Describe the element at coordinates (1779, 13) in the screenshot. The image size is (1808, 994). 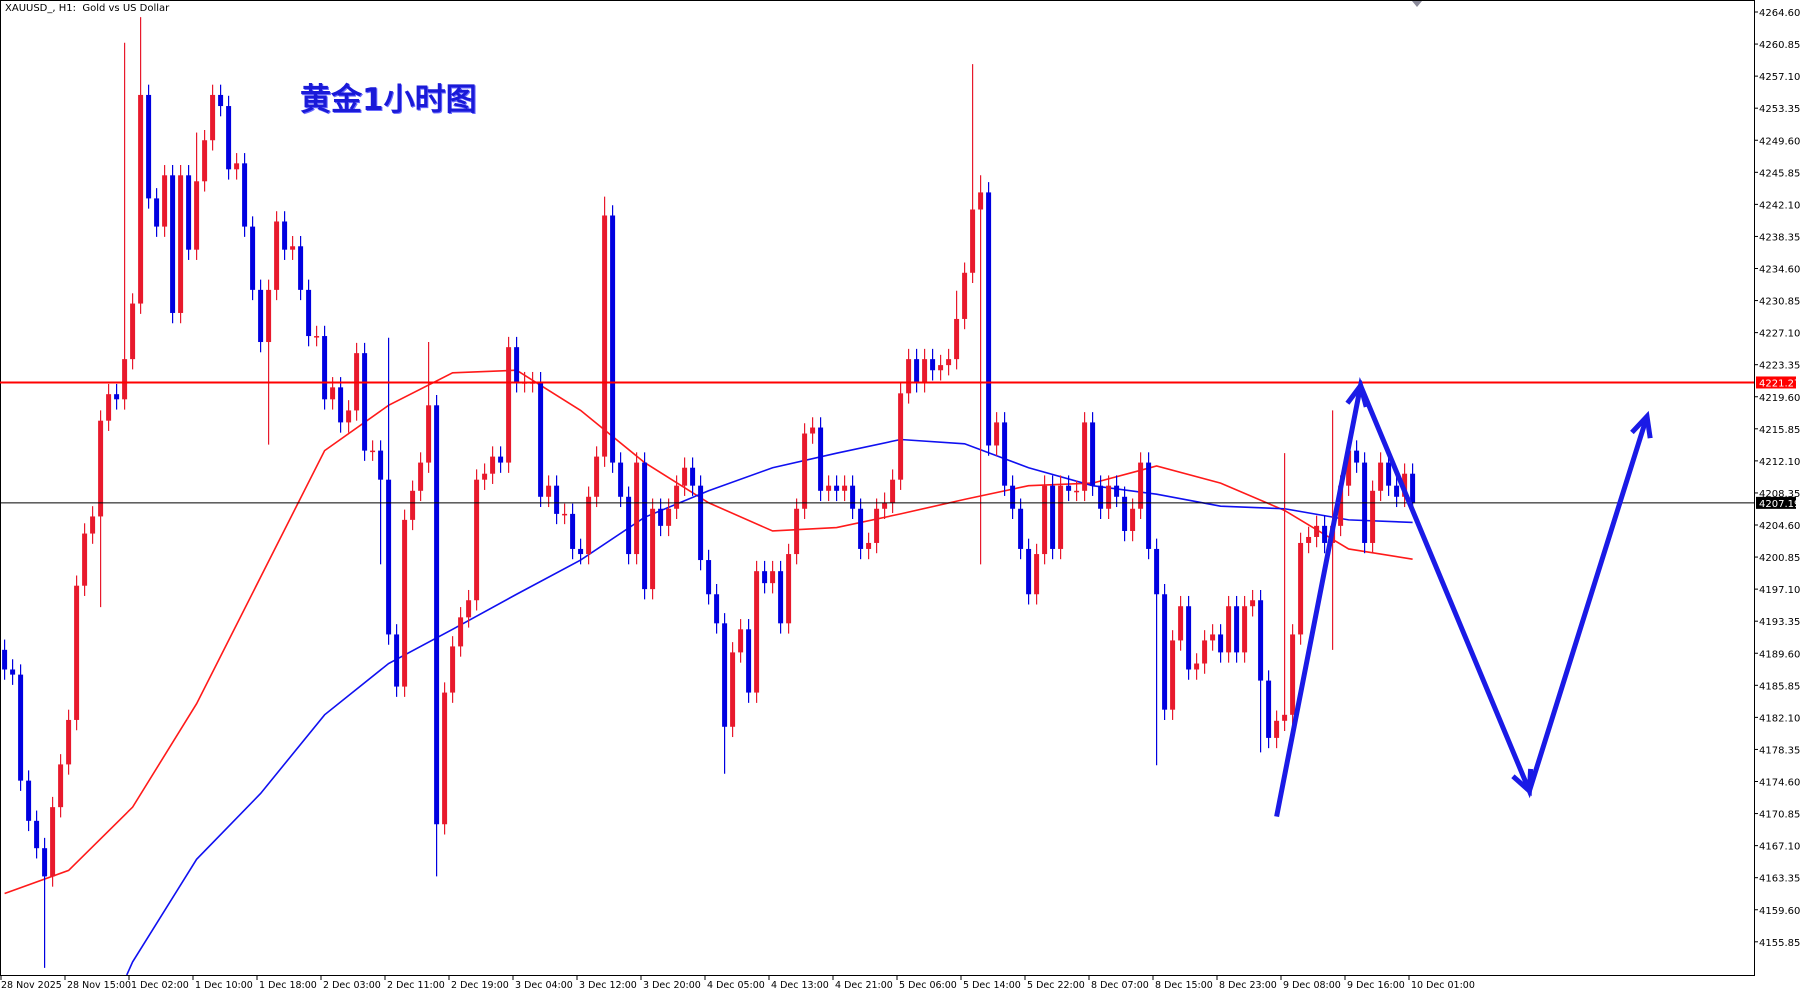
I see `y-tick-label: 4264.60` at that location.